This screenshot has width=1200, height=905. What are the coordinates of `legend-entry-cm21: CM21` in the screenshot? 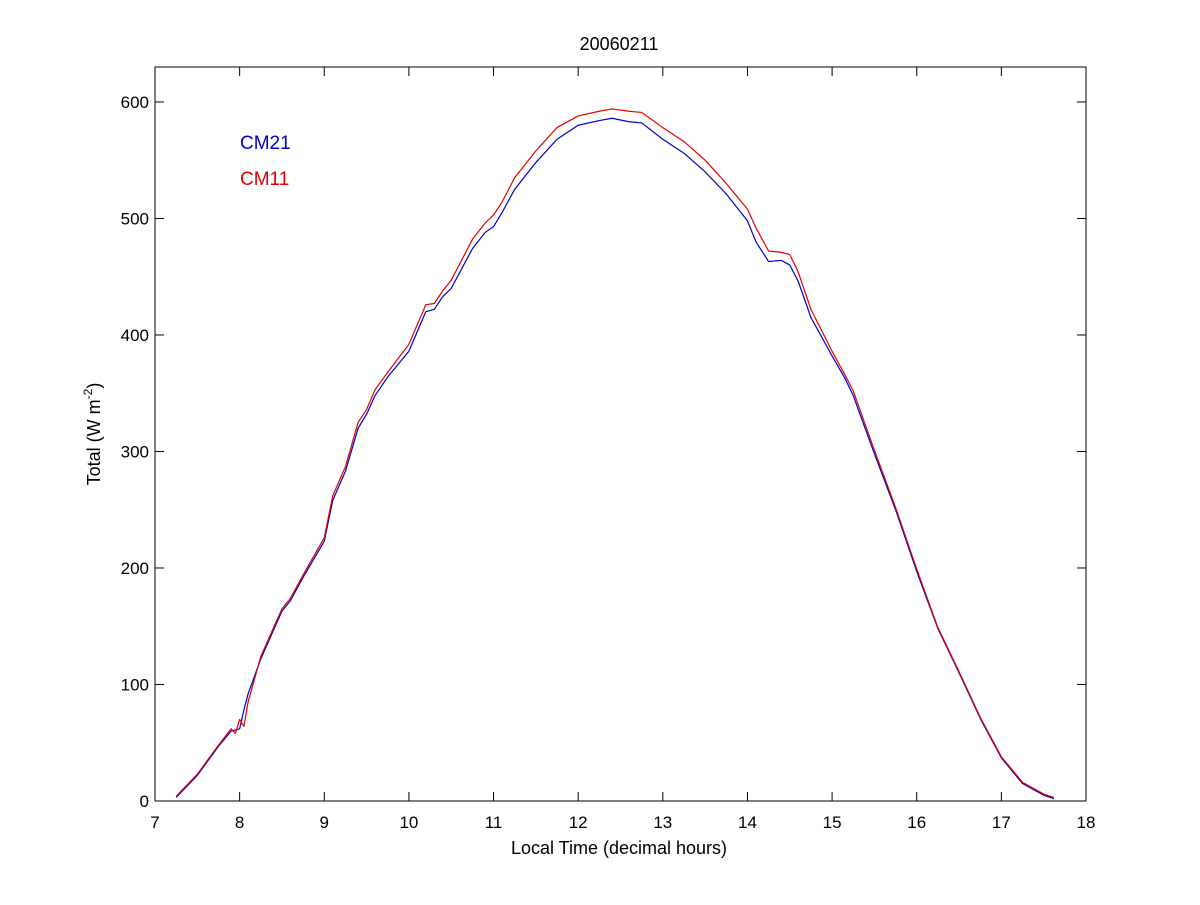 It's located at (265, 143).